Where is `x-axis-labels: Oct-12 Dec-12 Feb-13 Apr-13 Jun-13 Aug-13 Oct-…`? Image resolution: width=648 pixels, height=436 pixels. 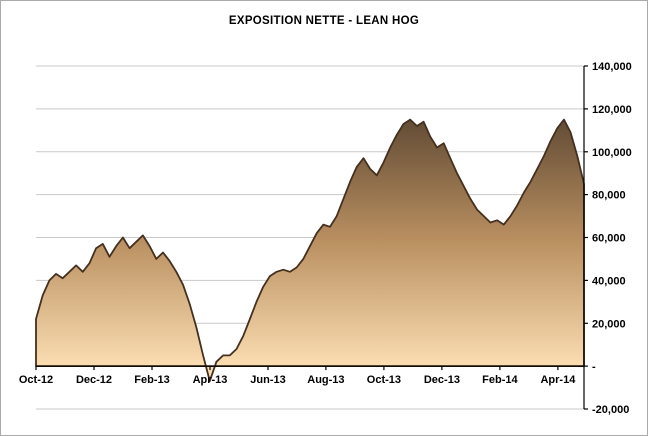 x-axis-labels: Oct-12 Dec-12 Feb-13 Apr-13 Jun-13 Aug-13 Oct-… is located at coordinates (297, 380).